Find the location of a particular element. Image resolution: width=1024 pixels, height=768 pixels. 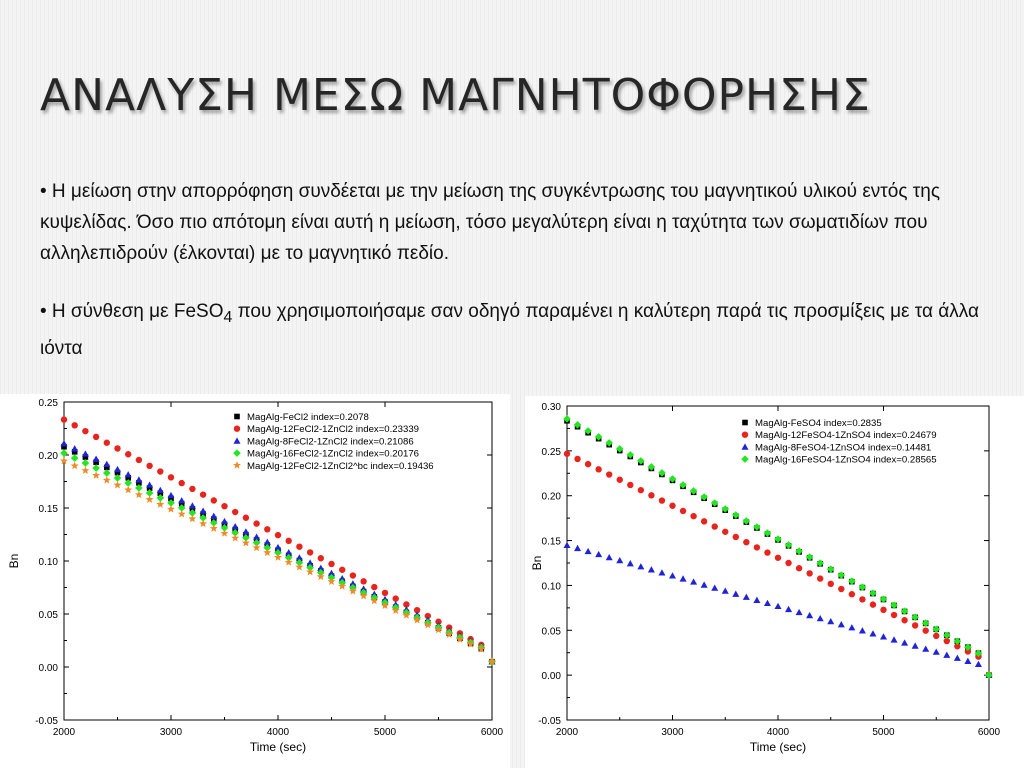

x-tick-label: 4000 is located at coordinates (278, 732).